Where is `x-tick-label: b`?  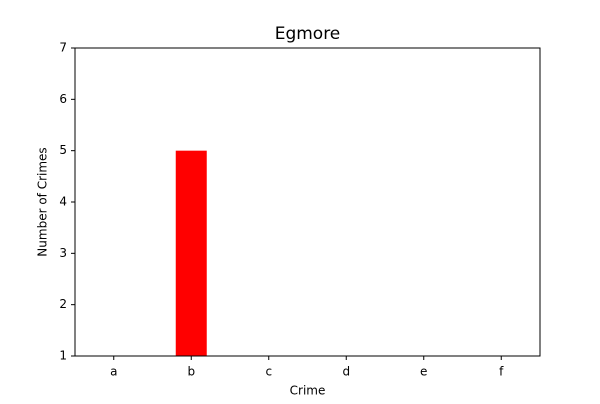 x-tick-label: b is located at coordinates (191, 372).